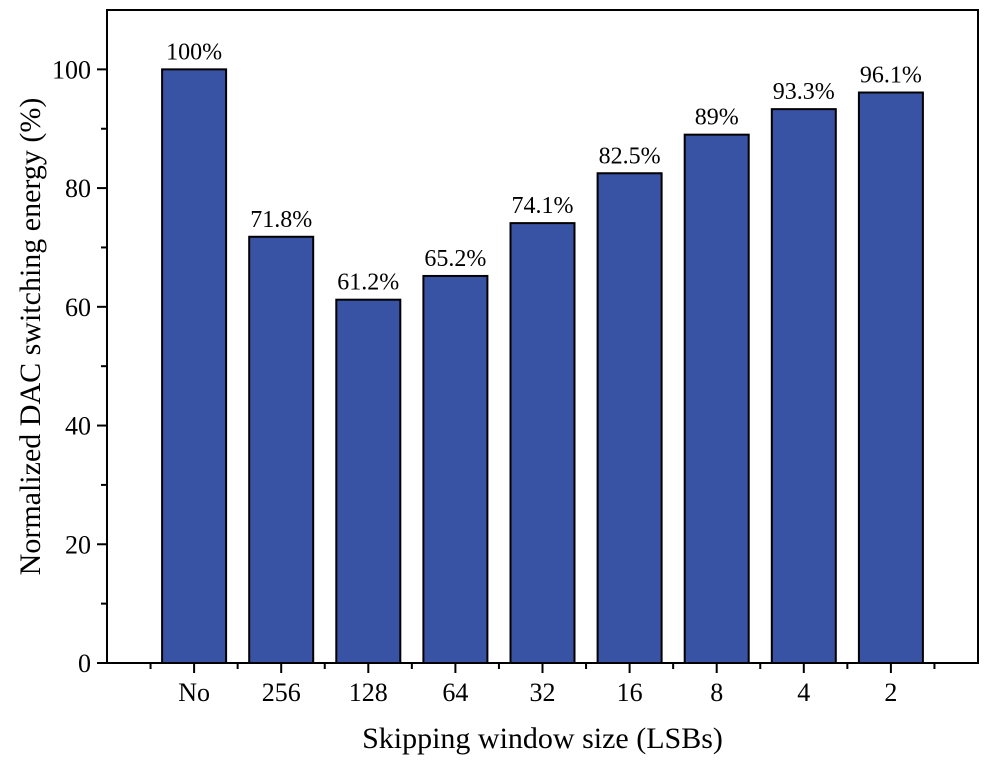 This screenshot has height=761, width=1004. Describe the element at coordinates (717, 118) in the screenshot. I see `data-label-8: 89%` at that location.